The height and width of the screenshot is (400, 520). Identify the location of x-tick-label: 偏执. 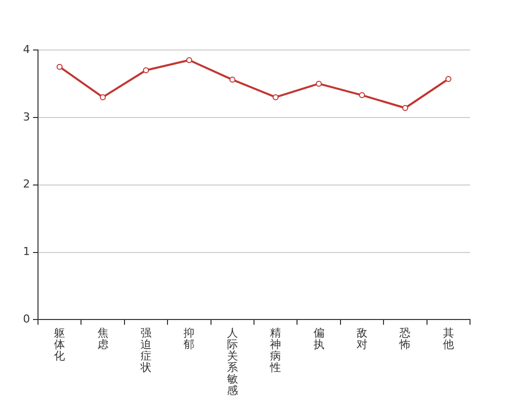
(318, 338).